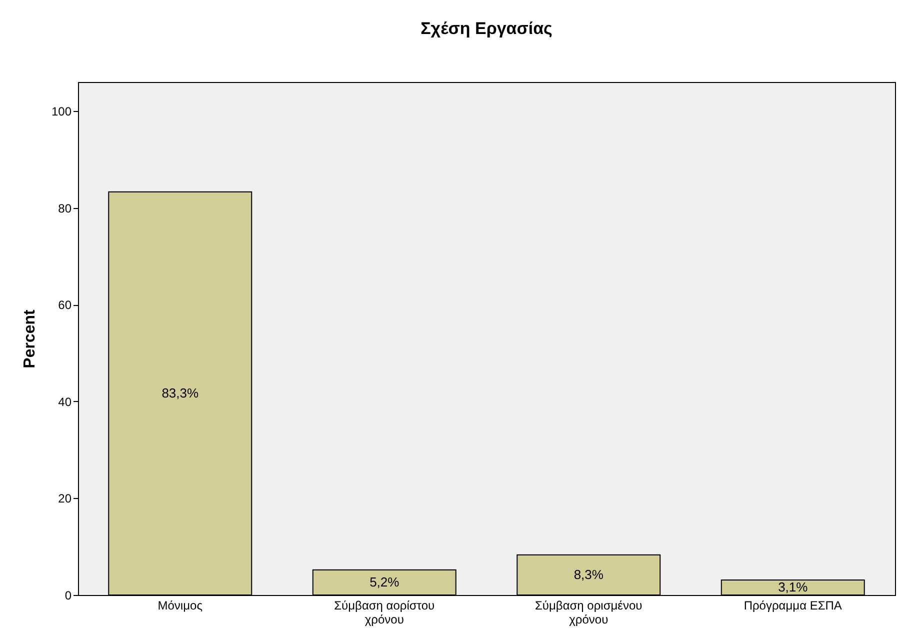 Image resolution: width=906 pixels, height=641 pixels. I want to click on y-tick-label: 0, so click(68, 595).